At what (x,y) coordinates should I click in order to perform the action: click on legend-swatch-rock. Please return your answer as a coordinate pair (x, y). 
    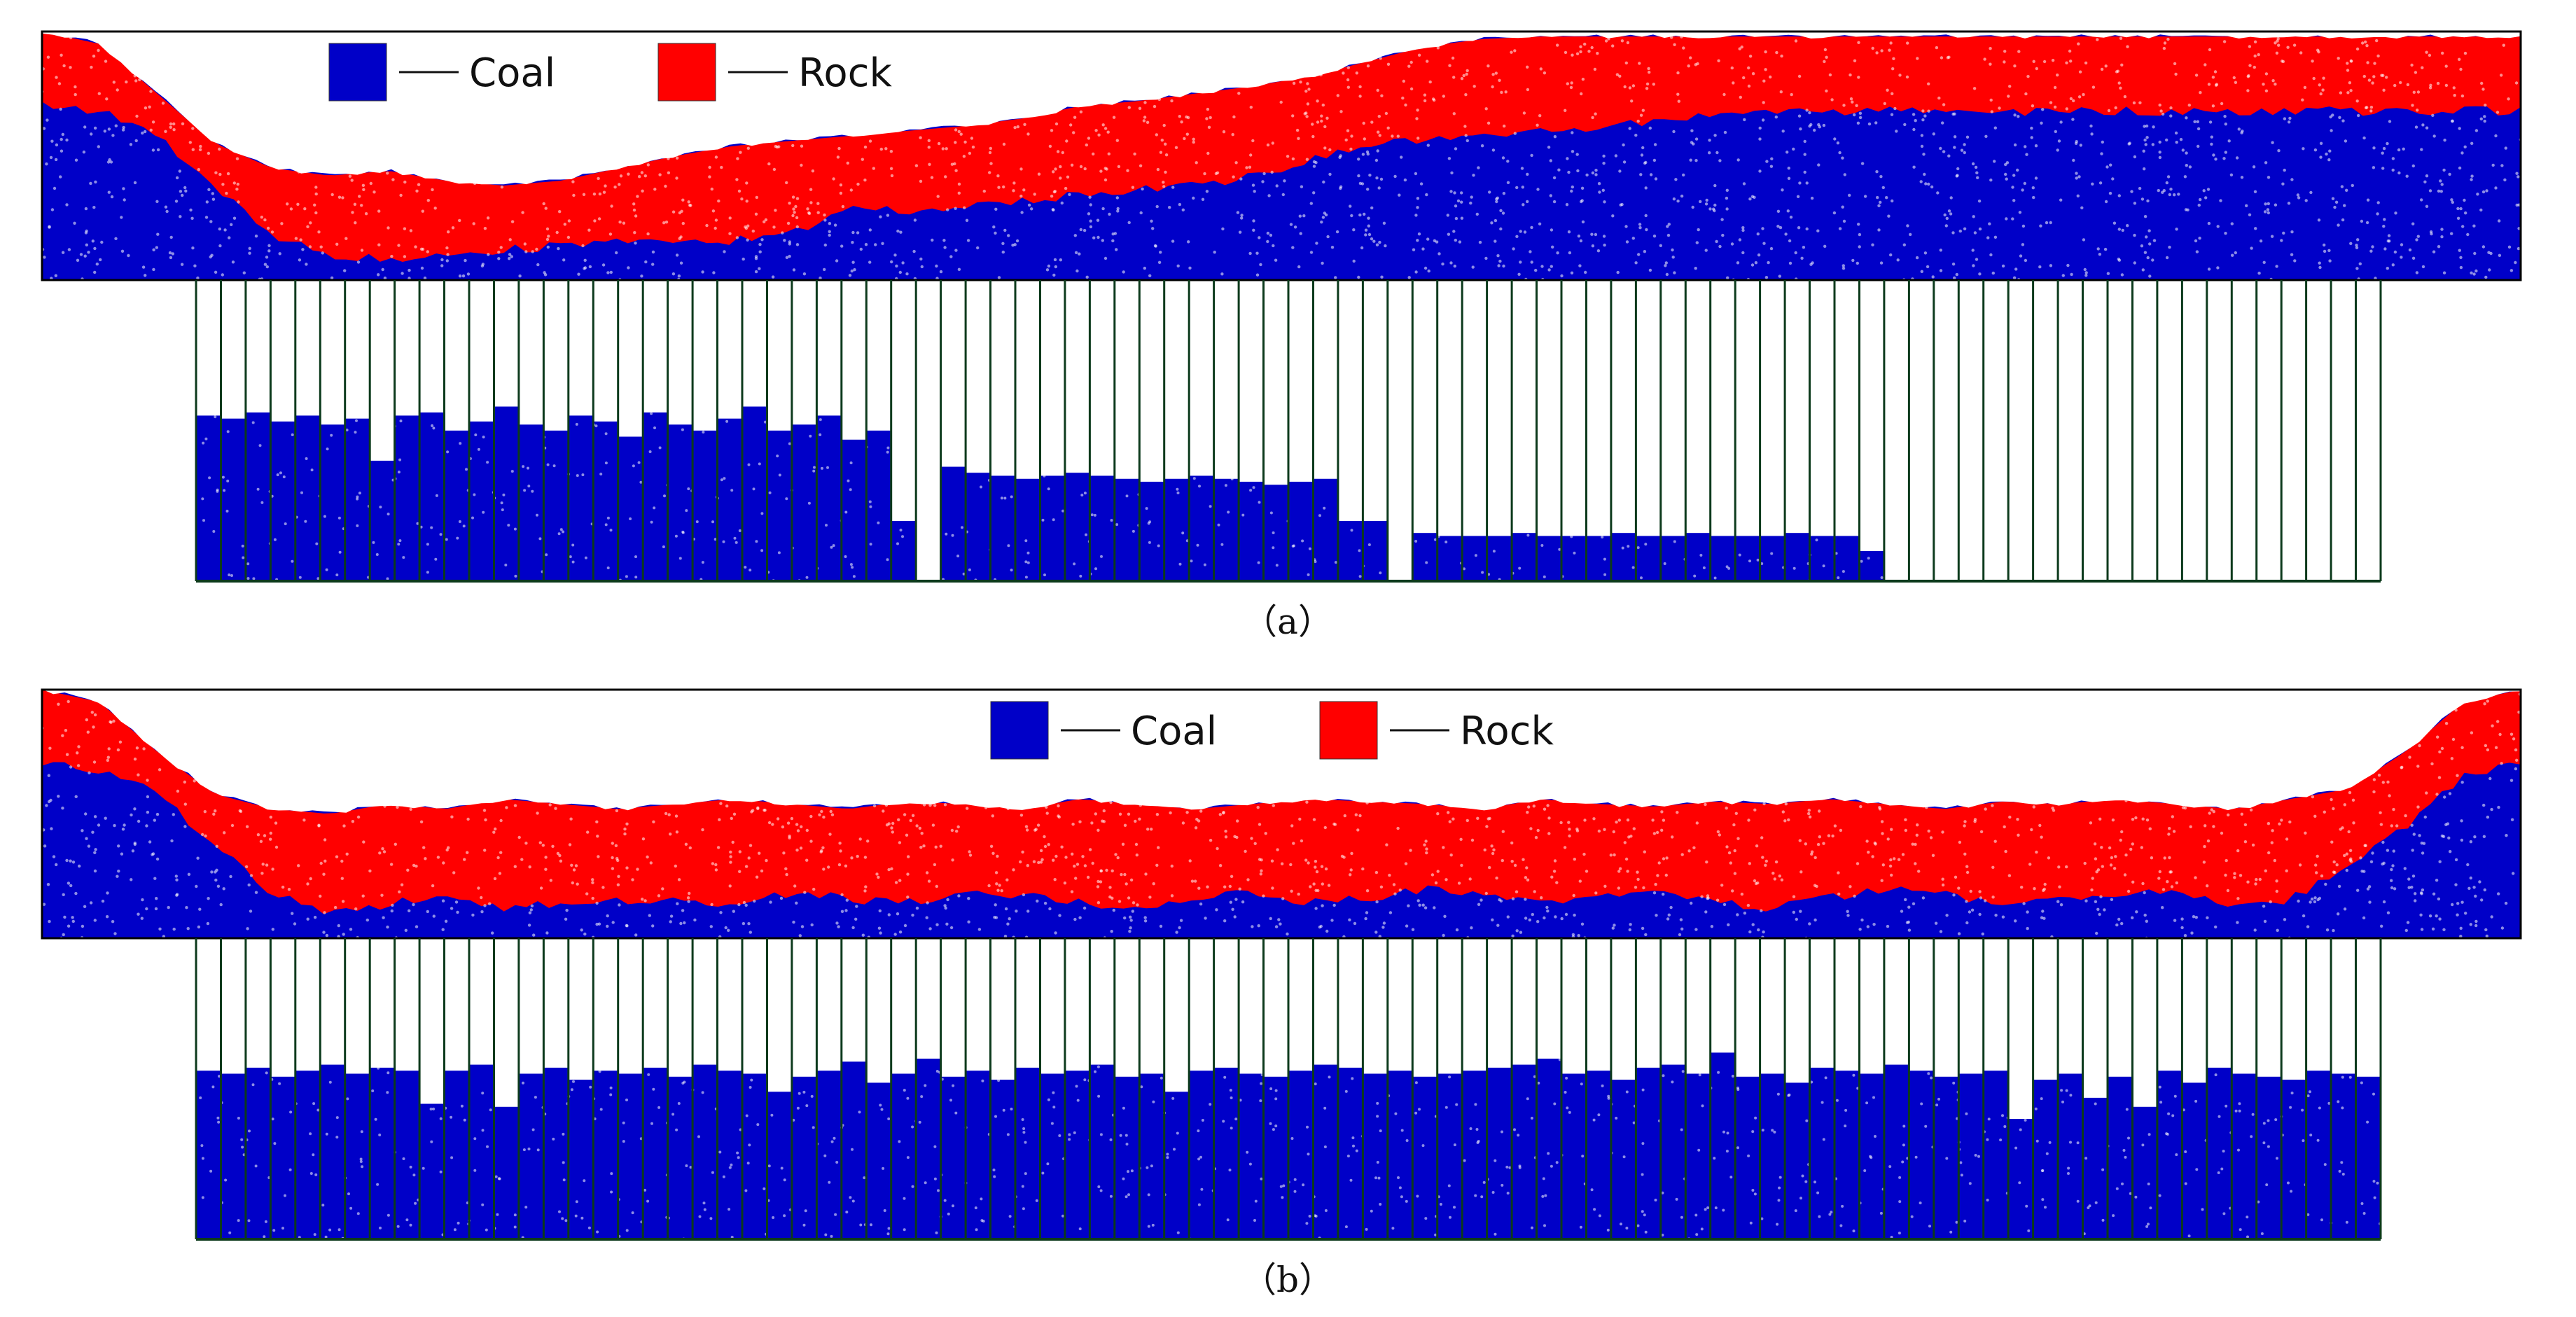
    Looking at the image, I should click on (686, 72).